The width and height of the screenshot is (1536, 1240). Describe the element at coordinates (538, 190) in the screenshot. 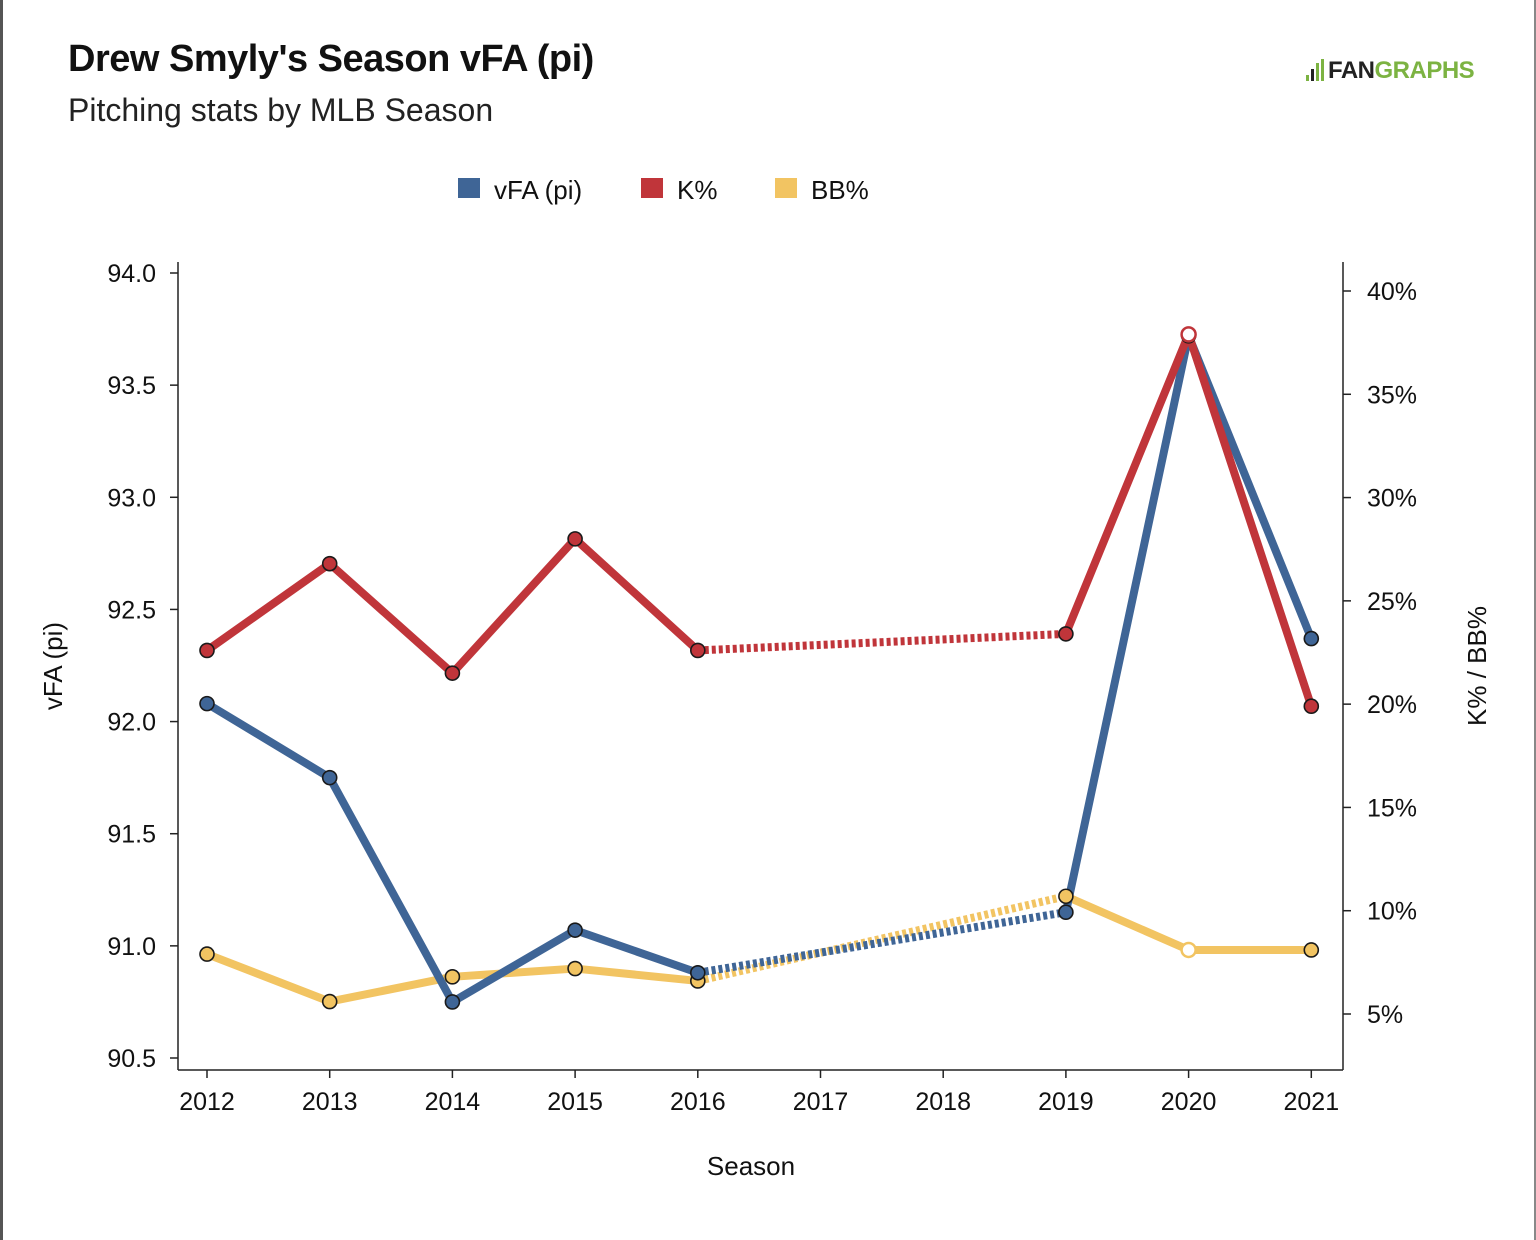

I see `legend-label: vFA (pi)` at that location.